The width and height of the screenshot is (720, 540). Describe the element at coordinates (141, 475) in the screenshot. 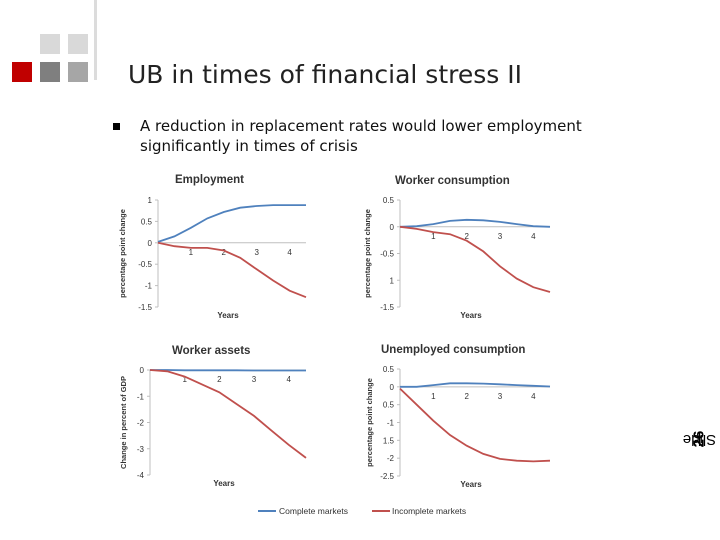

I see `y-tick-label: -4` at that location.